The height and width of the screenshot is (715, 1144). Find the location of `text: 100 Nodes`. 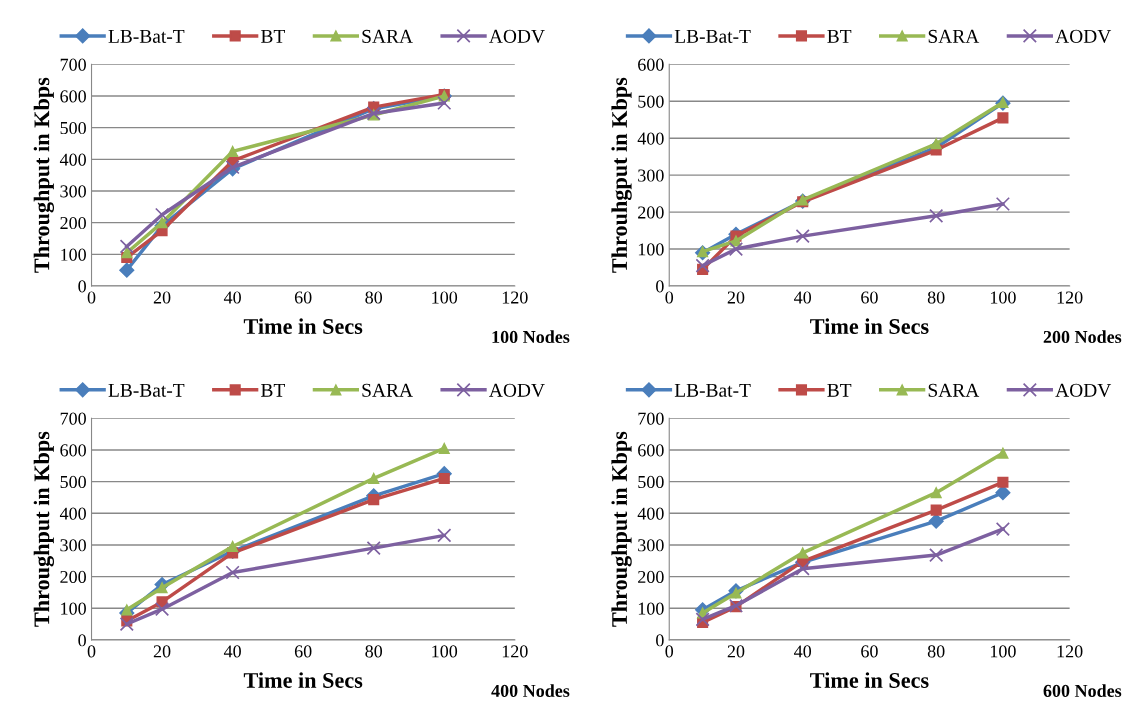

text: 100 Nodes is located at coordinates (531, 337).